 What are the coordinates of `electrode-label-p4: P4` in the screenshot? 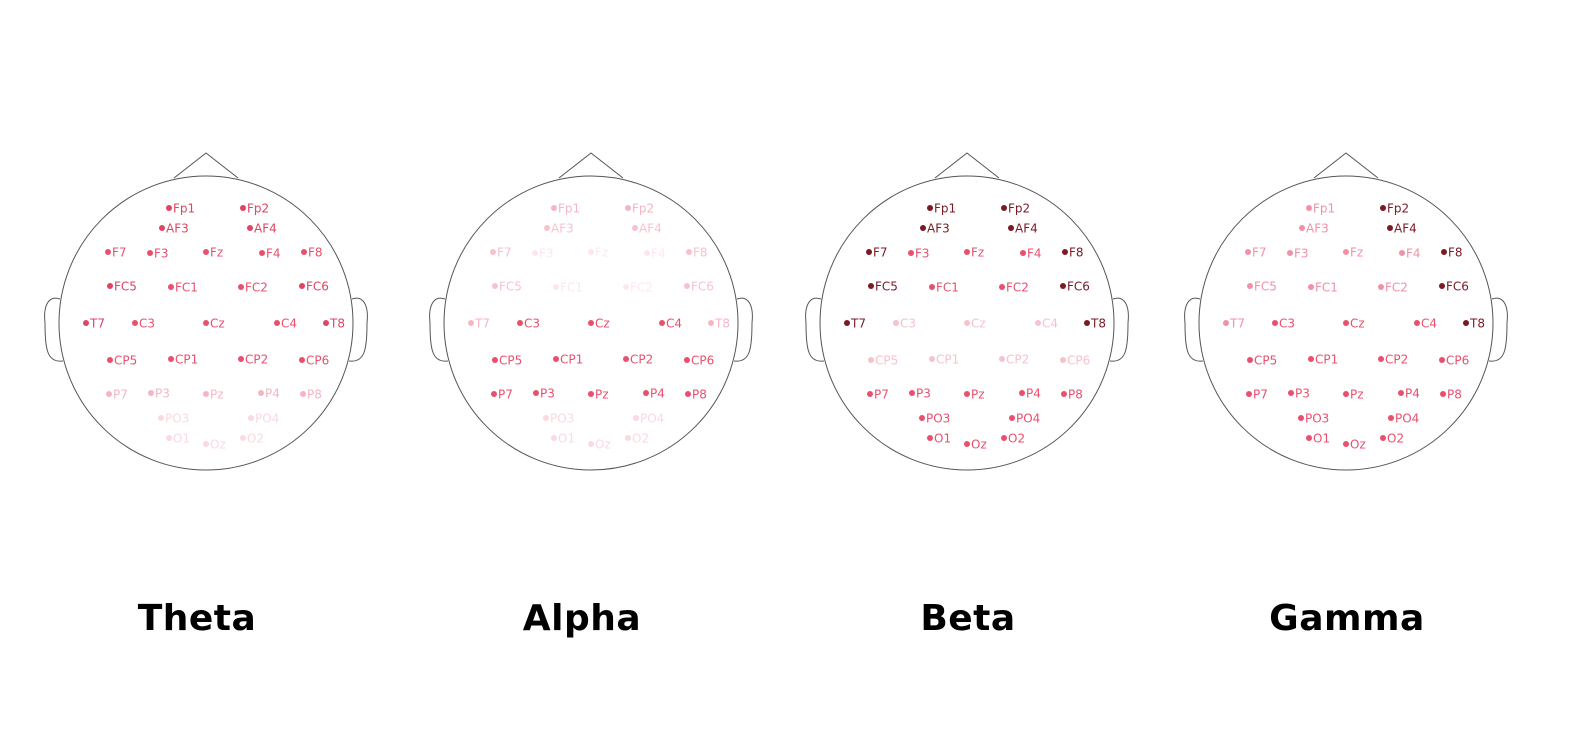 It's located at (657, 394).